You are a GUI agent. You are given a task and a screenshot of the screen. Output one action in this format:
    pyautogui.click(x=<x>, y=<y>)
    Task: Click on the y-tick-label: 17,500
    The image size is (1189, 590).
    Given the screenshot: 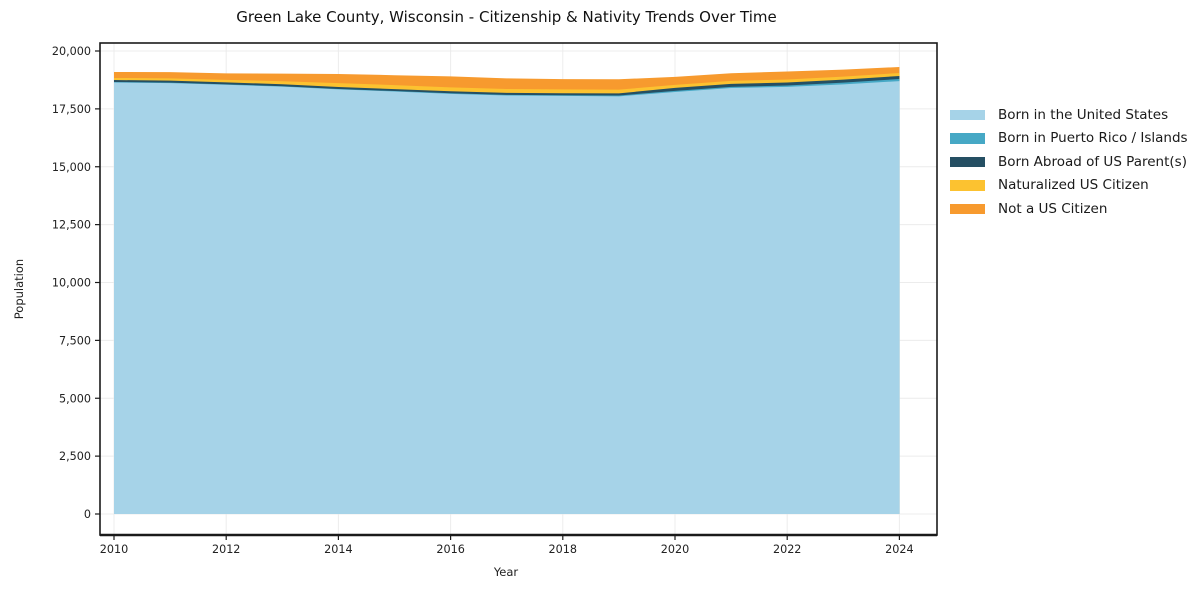 What is the action you would take?
    pyautogui.click(x=71, y=109)
    